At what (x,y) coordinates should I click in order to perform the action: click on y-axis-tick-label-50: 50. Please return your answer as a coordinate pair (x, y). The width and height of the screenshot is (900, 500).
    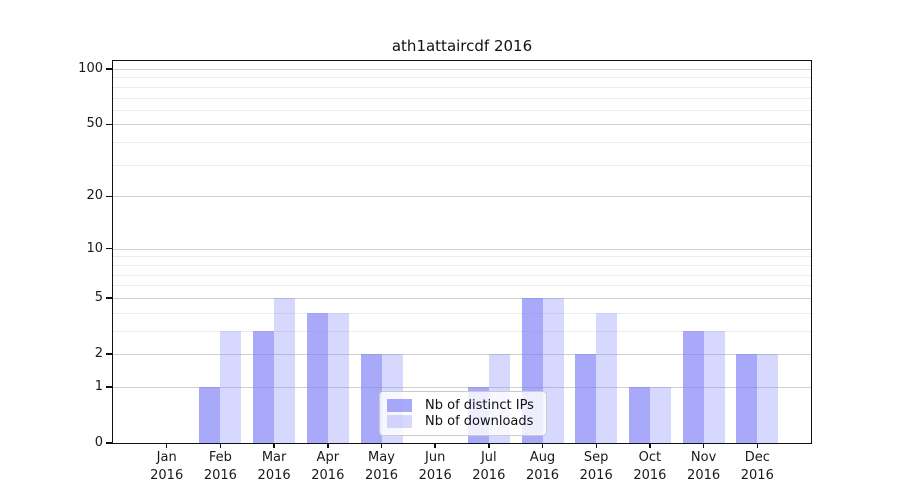
    Looking at the image, I should click on (94, 124).